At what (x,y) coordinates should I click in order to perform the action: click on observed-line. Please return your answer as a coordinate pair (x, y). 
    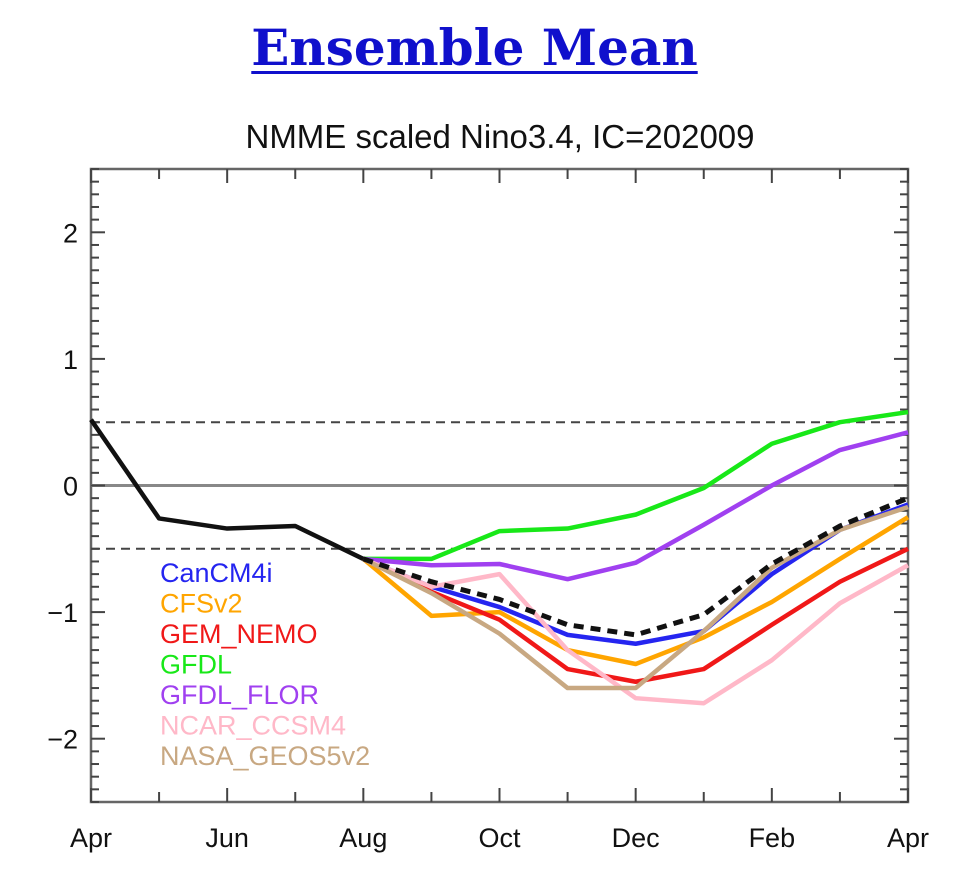
    Looking at the image, I should click on (227, 489).